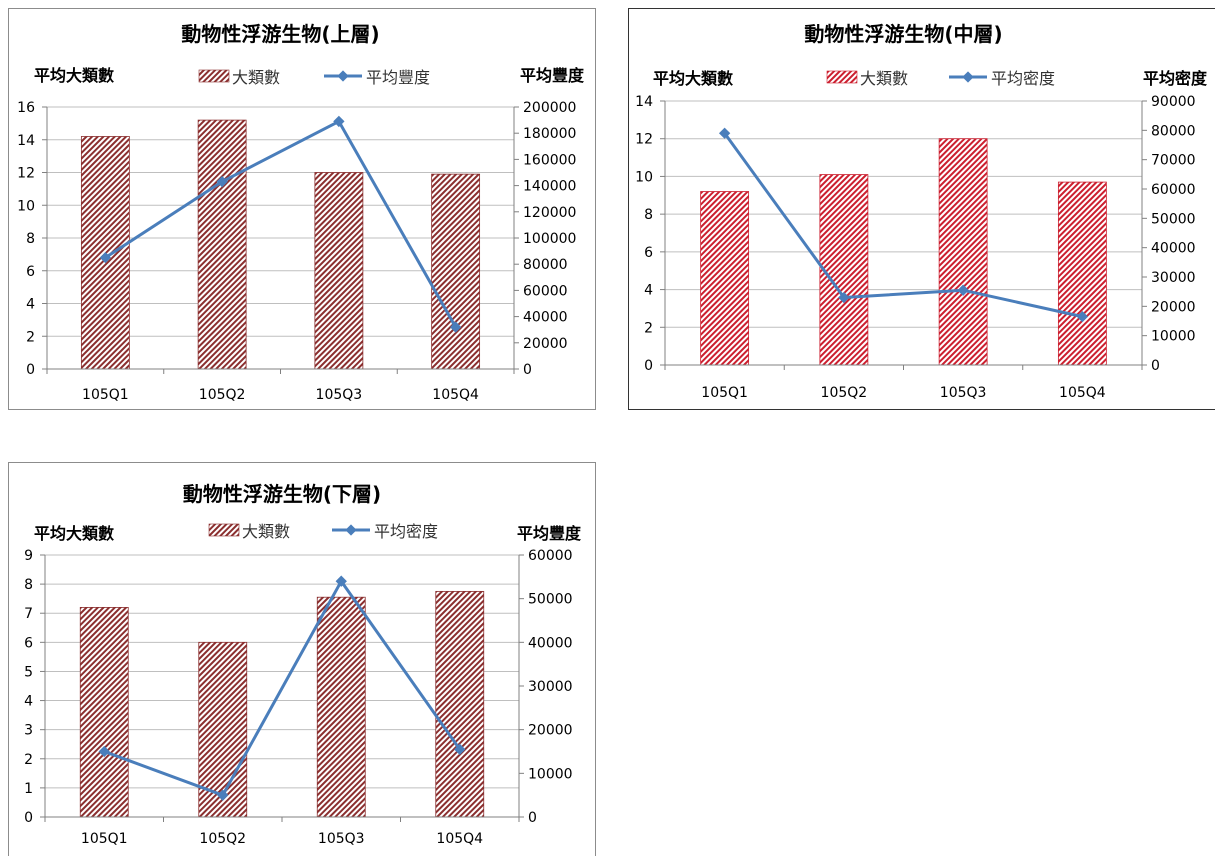 This screenshot has height=857, width=1215. What do you see at coordinates (549, 134) in the screenshot?
I see `y2-tick-label: 180000` at bounding box center [549, 134].